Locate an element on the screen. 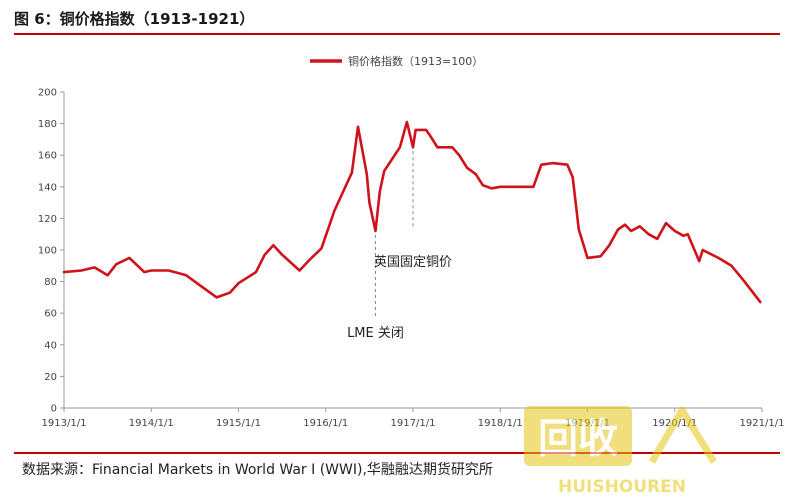 This screenshot has width=800, height=500. watermark-logo: 回收 HUISHOUREN is located at coordinates (620, 451).